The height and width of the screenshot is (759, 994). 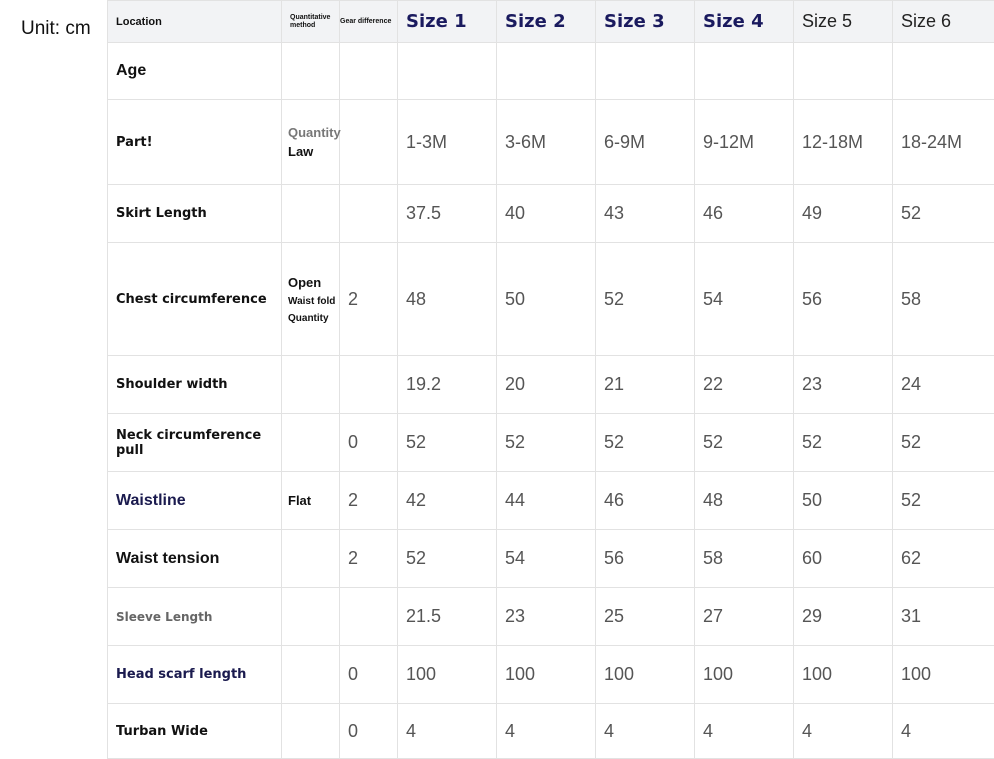 I want to click on method-cell: Quantity Law, so click(x=311, y=142).